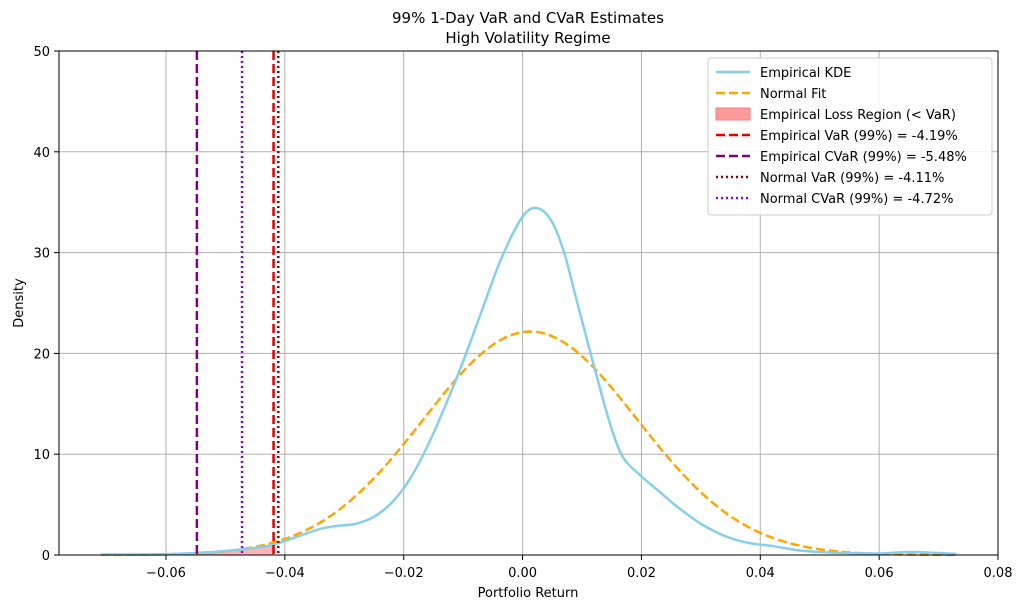  I want to click on x-tick-label: 0.02, so click(641, 573).